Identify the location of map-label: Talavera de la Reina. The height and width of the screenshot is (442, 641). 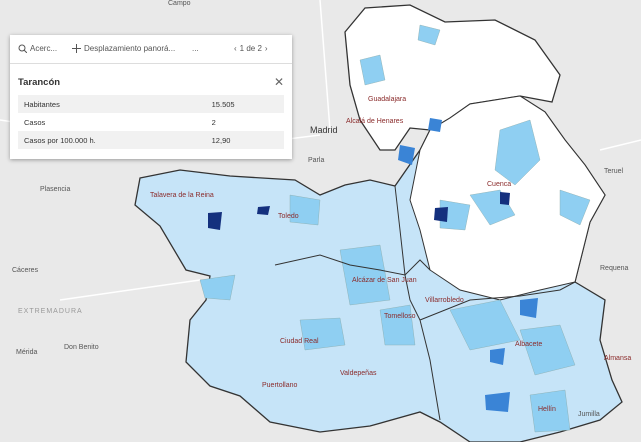
(182, 195).